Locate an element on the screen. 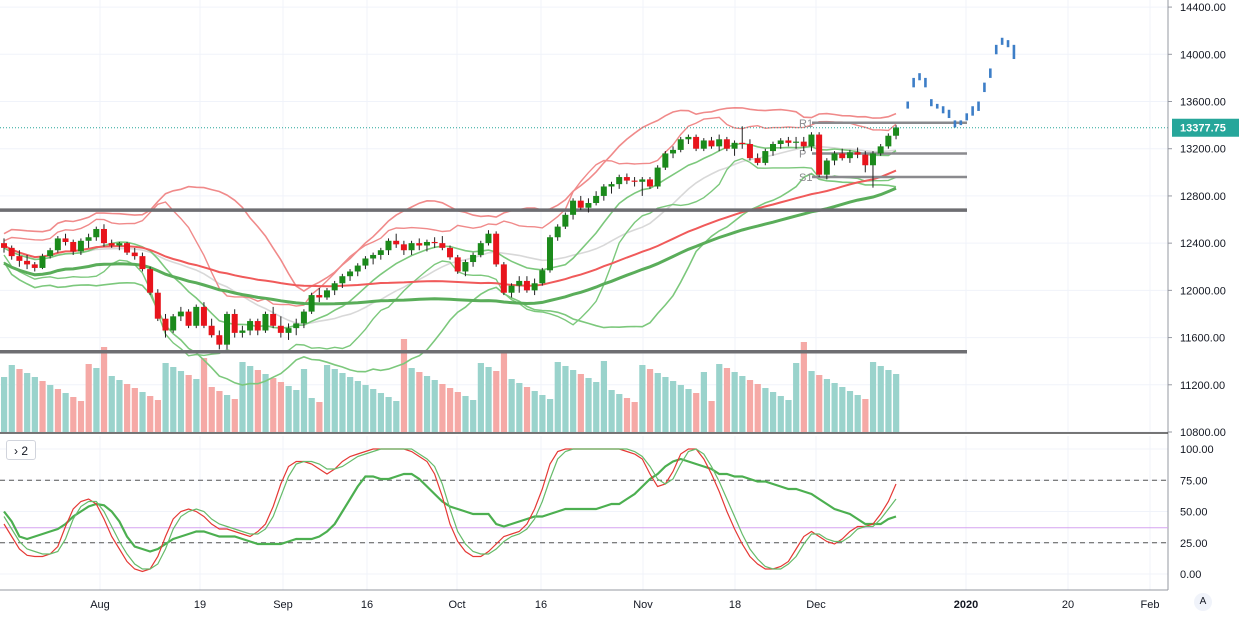 Image resolution: width=1239 pixels, height=619 pixels. price-axis-label: 14000.00 is located at coordinates (1203, 55).